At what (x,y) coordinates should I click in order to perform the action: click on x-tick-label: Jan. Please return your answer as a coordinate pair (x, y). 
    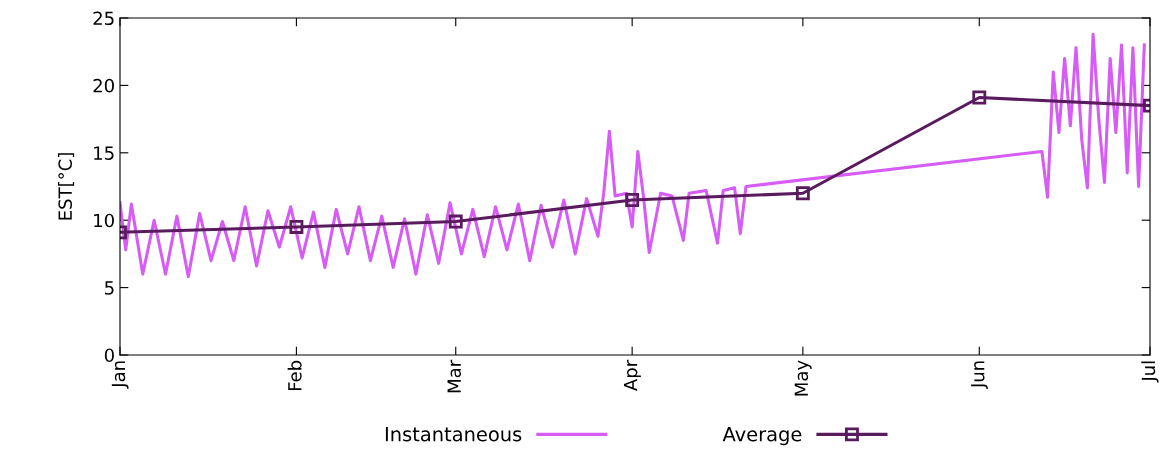
    Looking at the image, I should click on (120, 375).